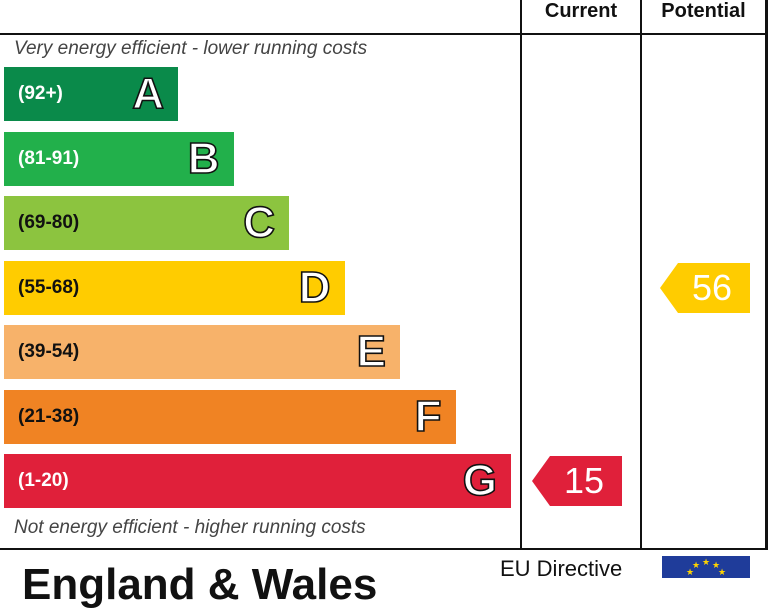 This screenshot has height=610, width=768. I want to click on band-letter: C, so click(258, 222).